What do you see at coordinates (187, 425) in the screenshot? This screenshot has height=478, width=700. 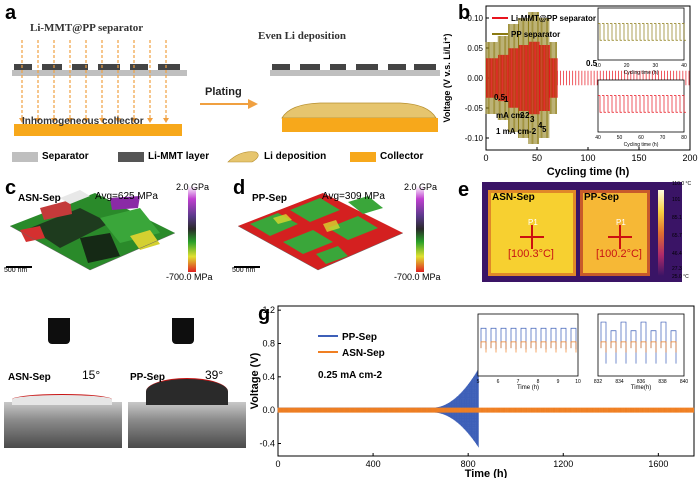 I see `substrate-right` at bounding box center [187, 425].